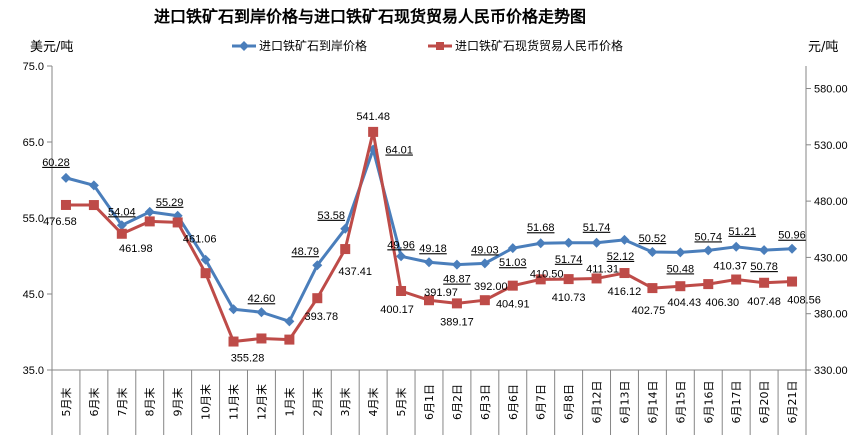  Describe the element at coordinates (708, 237) in the screenshot. I see `data-label: 50.74` at that location.